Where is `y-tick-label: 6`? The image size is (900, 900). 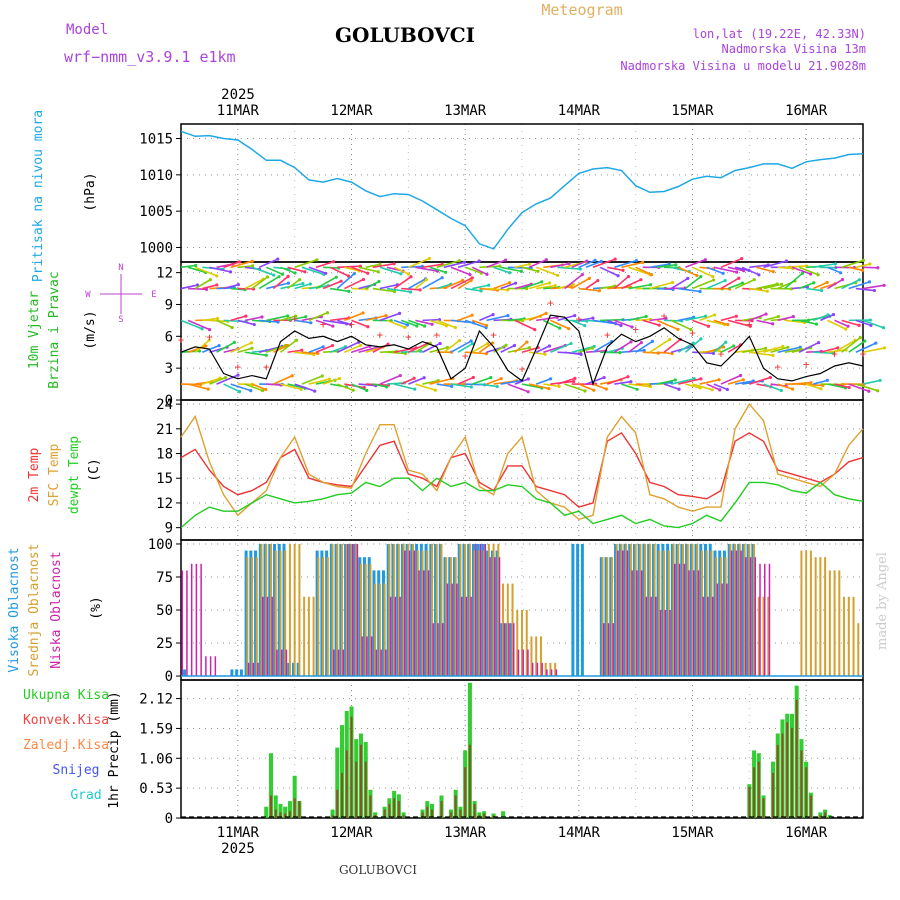 y-tick-label: 6 is located at coordinates (169, 337).